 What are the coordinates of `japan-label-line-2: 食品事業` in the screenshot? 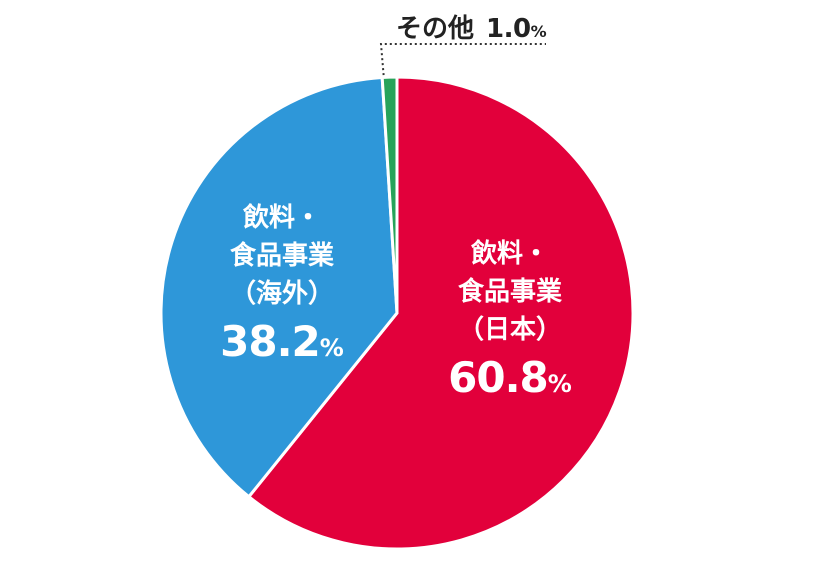 It's located at (510, 291).